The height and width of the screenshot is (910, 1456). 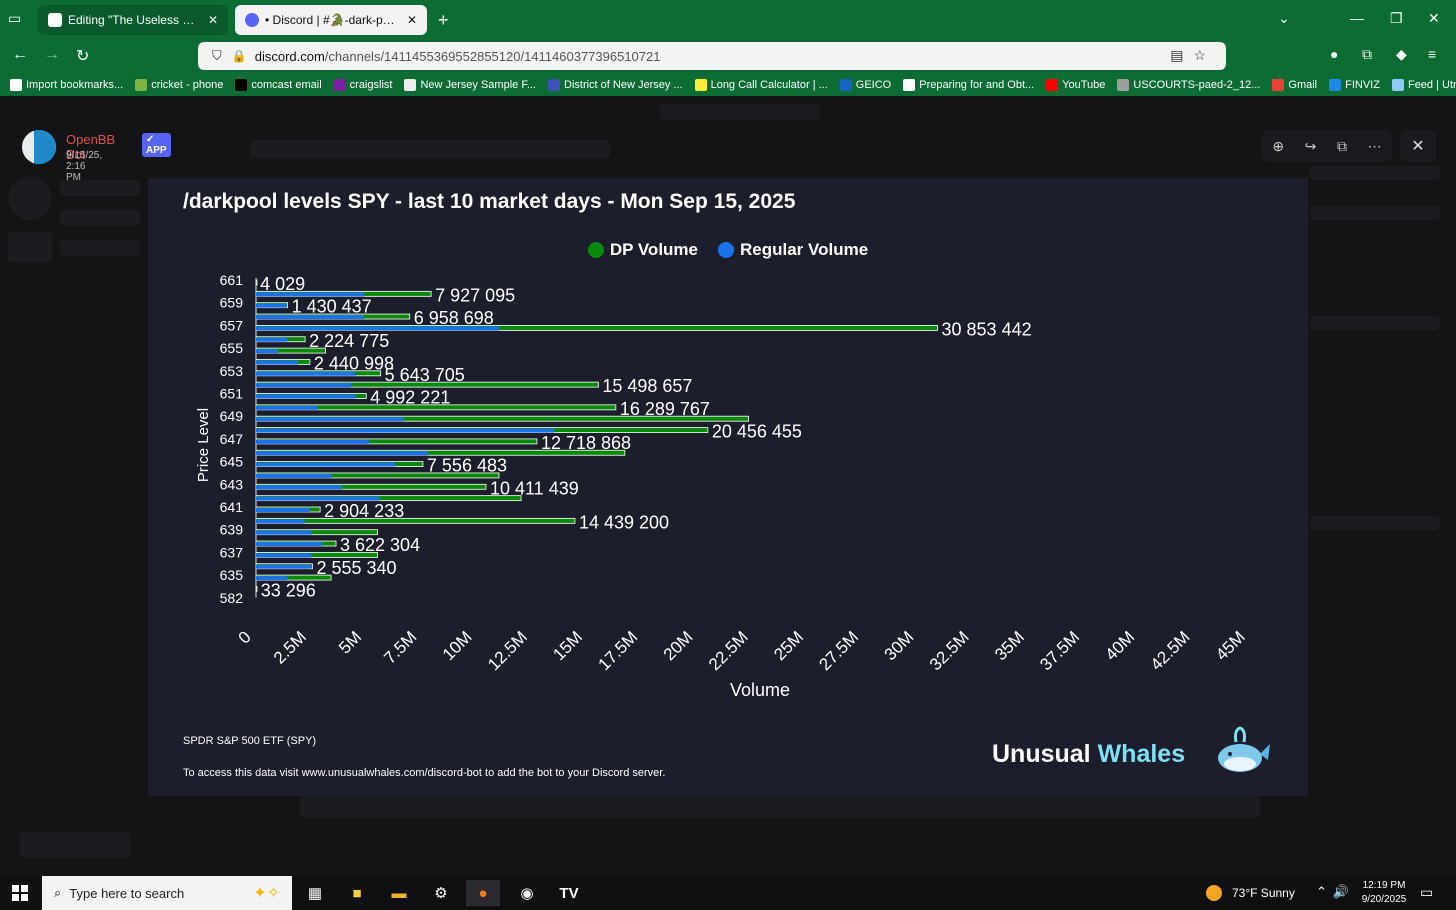 What do you see at coordinates (91, 147) in the screenshot?
I see `bot-name: OpenBB Bot` at bounding box center [91, 147].